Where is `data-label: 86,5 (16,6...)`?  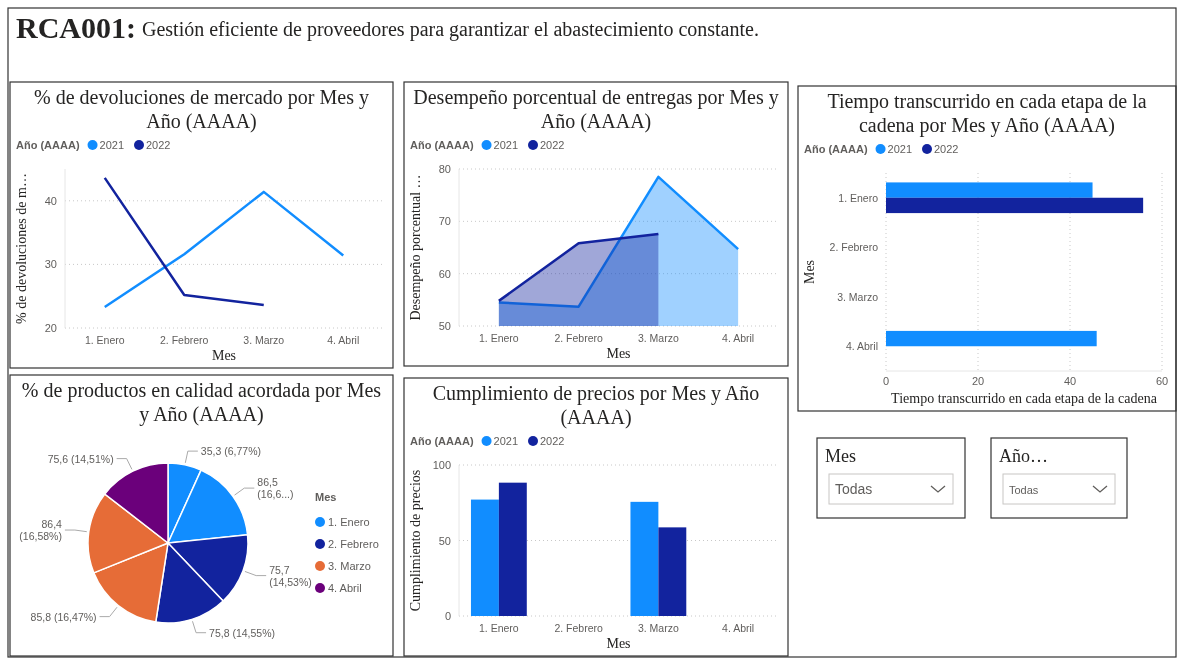 data-label: 86,5 (16,6...) is located at coordinates (275, 488).